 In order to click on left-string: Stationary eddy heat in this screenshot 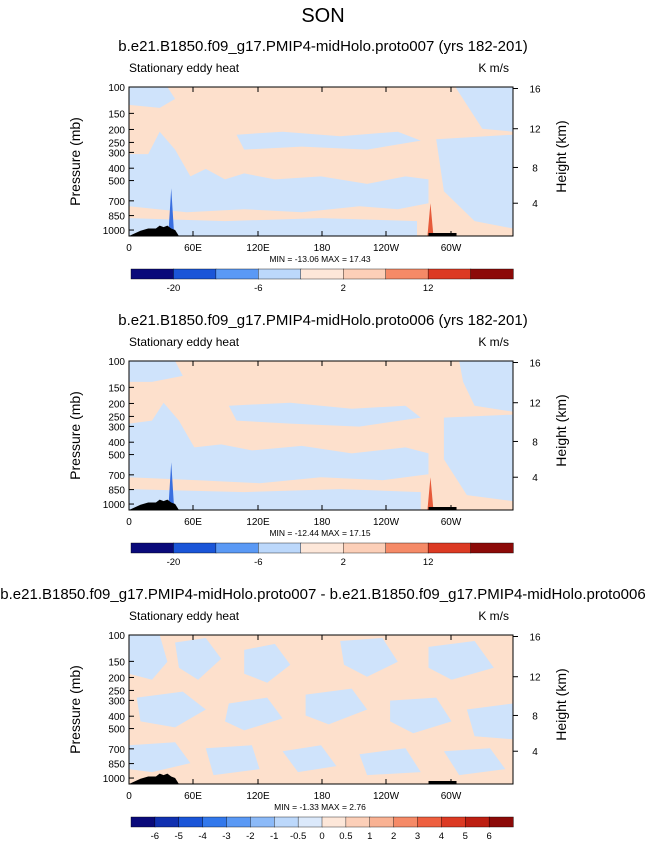, I will do `click(184, 616)`.